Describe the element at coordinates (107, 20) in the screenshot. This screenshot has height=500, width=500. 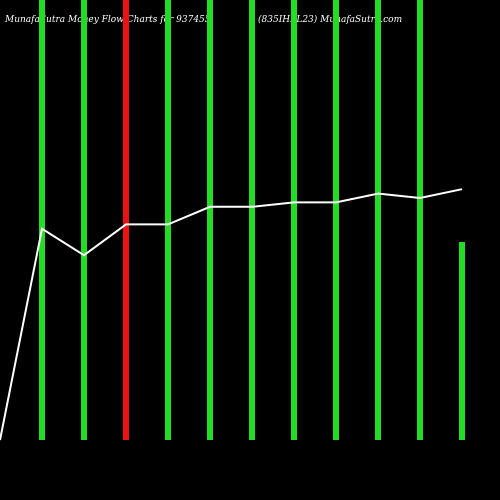
I see `chart-title: MunafaSutra Money Flow Charts for 937455` at that location.